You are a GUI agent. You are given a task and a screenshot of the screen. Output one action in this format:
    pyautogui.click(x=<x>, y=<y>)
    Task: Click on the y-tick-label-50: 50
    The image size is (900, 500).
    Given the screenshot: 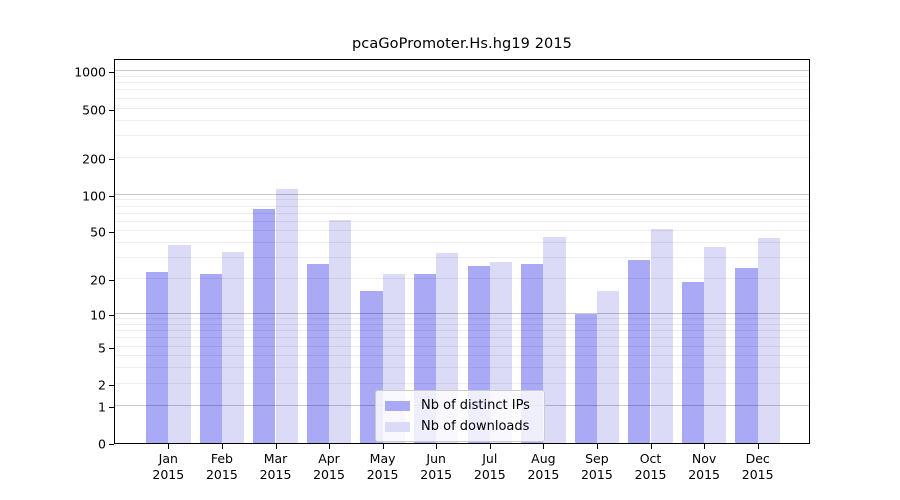 What is the action you would take?
    pyautogui.click(x=98, y=232)
    